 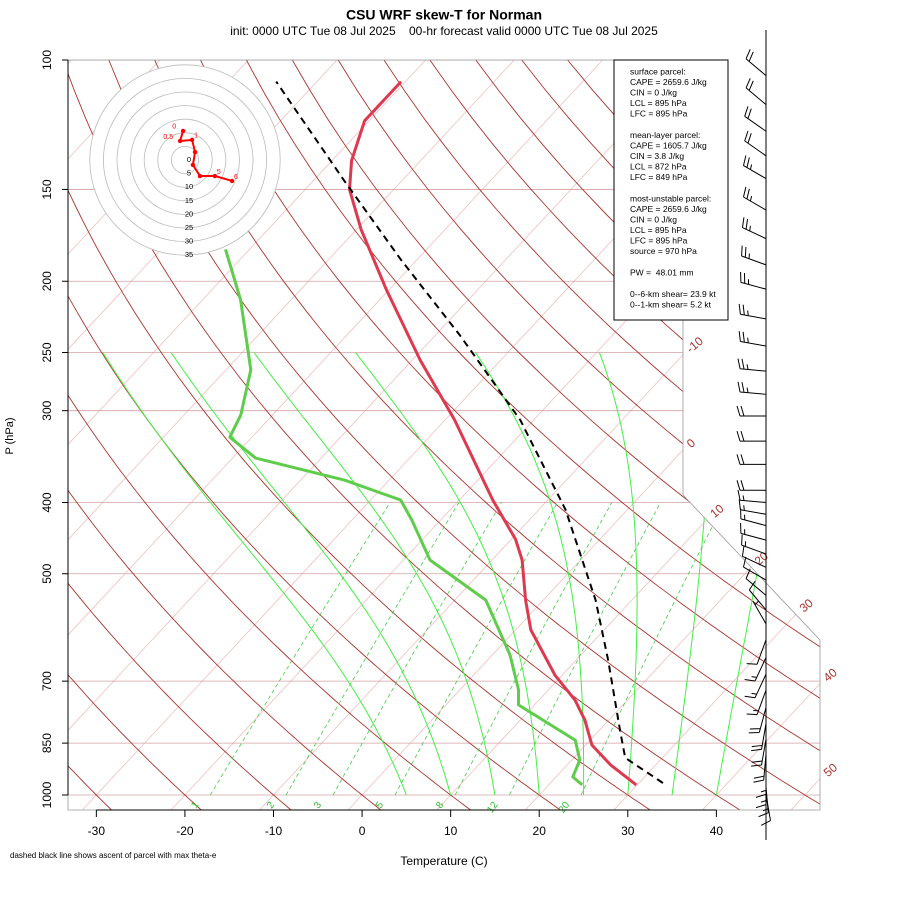 I want to click on hodograph-ring-label: 30, so click(x=189, y=241).